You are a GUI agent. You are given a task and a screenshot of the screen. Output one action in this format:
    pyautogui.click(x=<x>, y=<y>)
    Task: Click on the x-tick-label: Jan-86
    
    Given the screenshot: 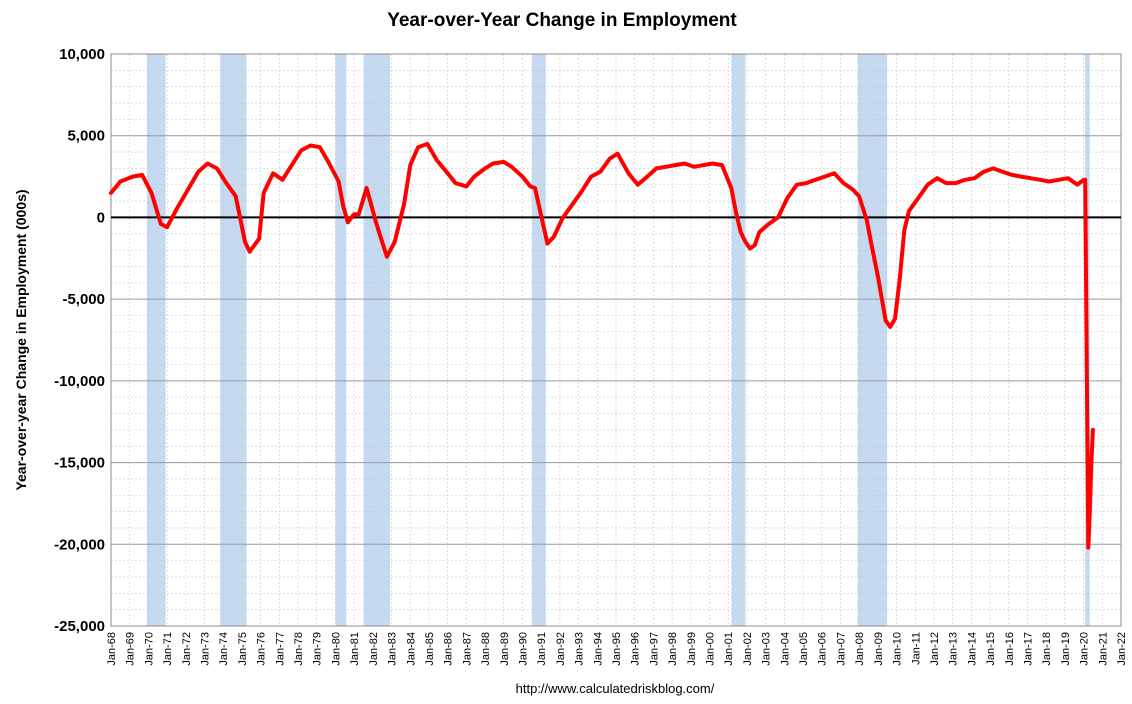 What is the action you would take?
    pyautogui.click(x=449, y=649)
    